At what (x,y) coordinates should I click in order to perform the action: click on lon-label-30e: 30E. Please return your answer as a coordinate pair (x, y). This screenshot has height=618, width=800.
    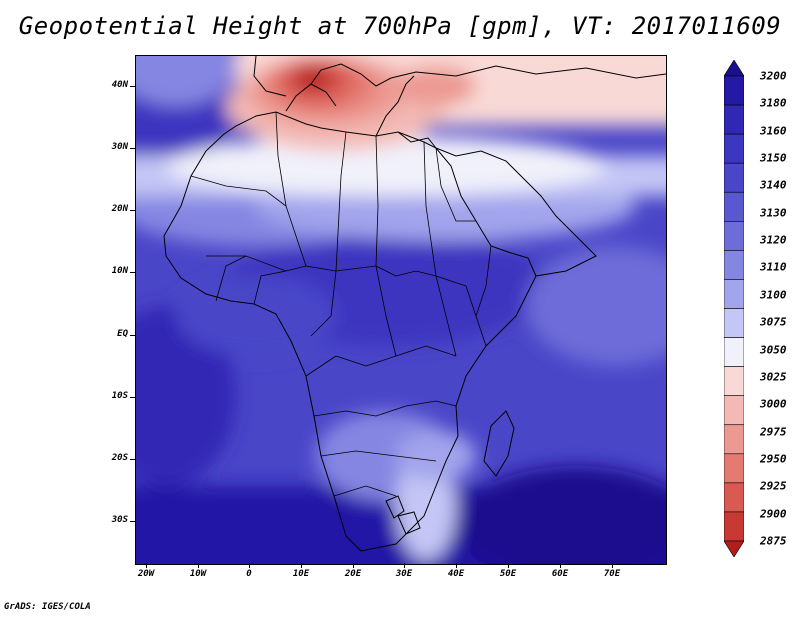
    Looking at the image, I should click on (404, 574).